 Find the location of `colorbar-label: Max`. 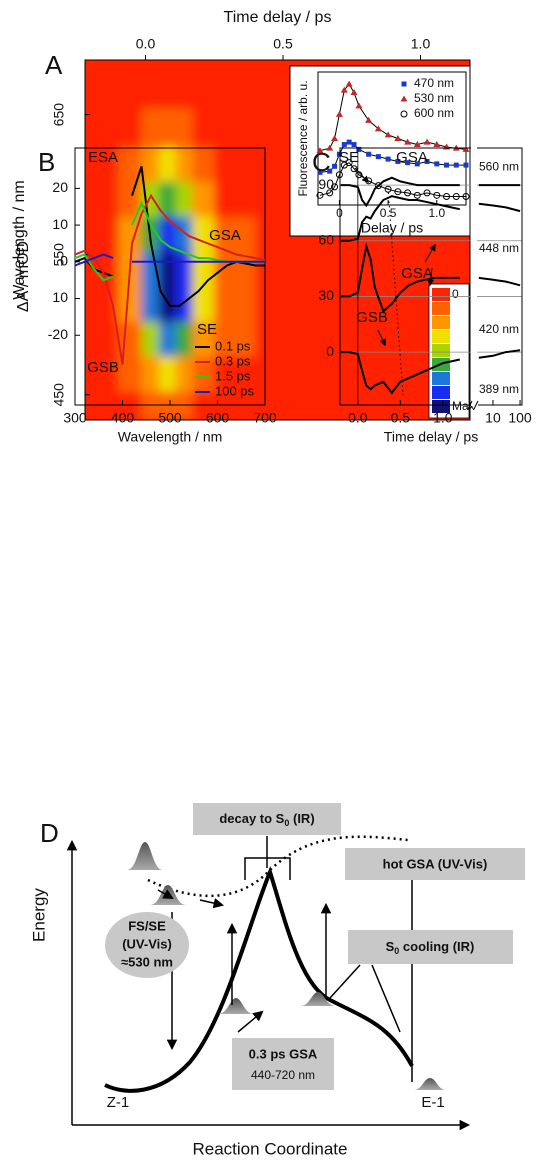

colorbar-label: Max is located at coordinates (463, 406).